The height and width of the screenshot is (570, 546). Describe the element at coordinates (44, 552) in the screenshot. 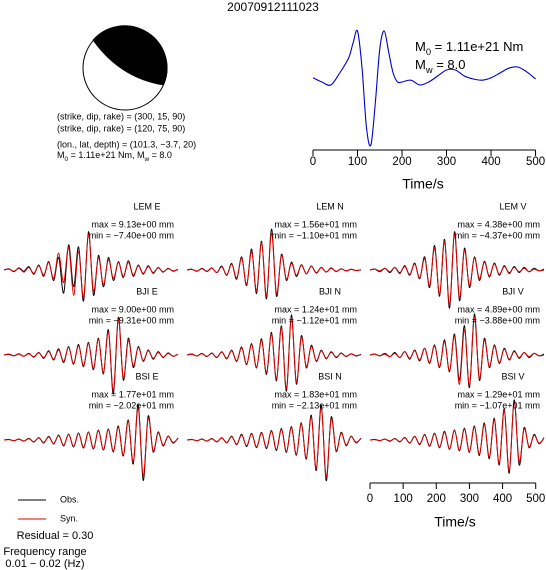

I see `frequency-range: Frequency range` at that location.